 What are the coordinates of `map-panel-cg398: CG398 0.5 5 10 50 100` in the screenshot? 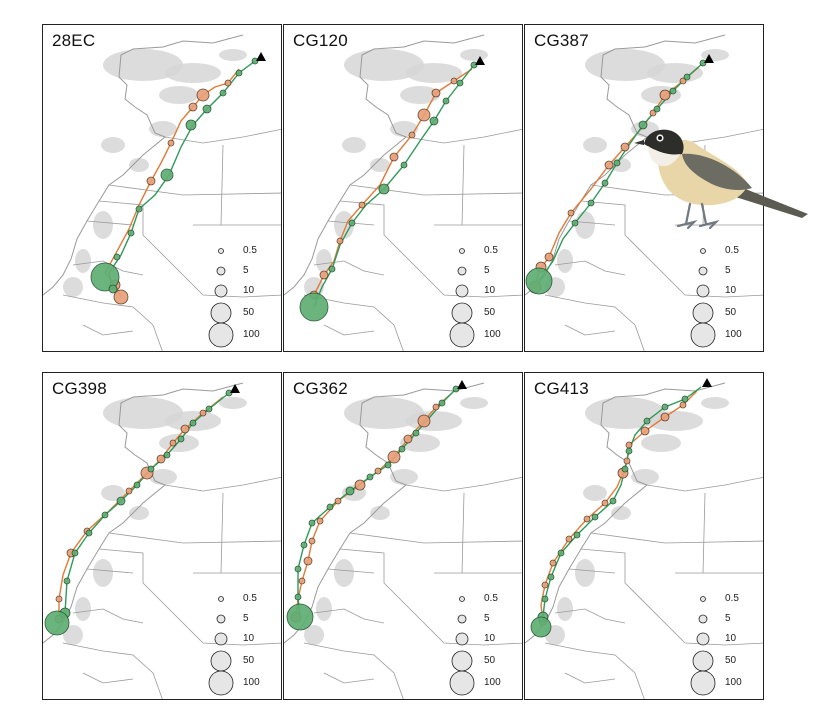 It's located at (162, 536).